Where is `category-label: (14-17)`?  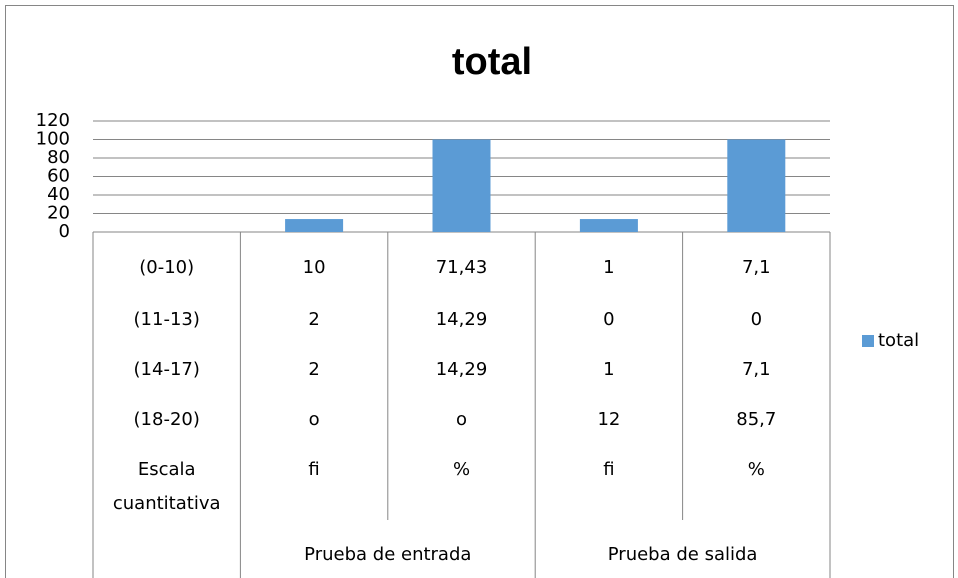 category-label: (14-17) is located at coordinates (167, 369).